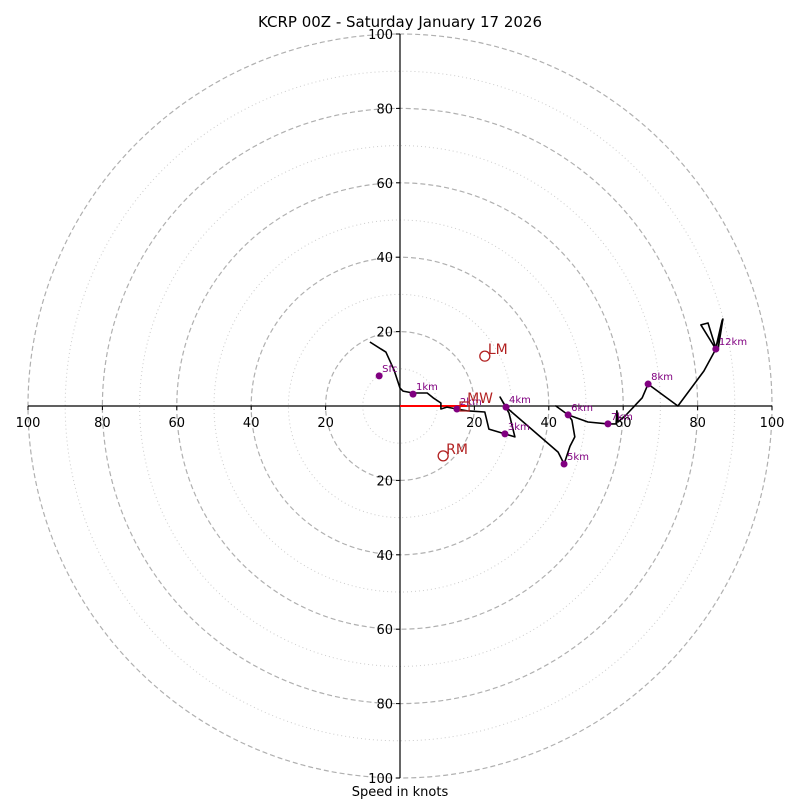 The image size is (800, 800). I want to click on mean-wind-label: MW, so click(480, 399).